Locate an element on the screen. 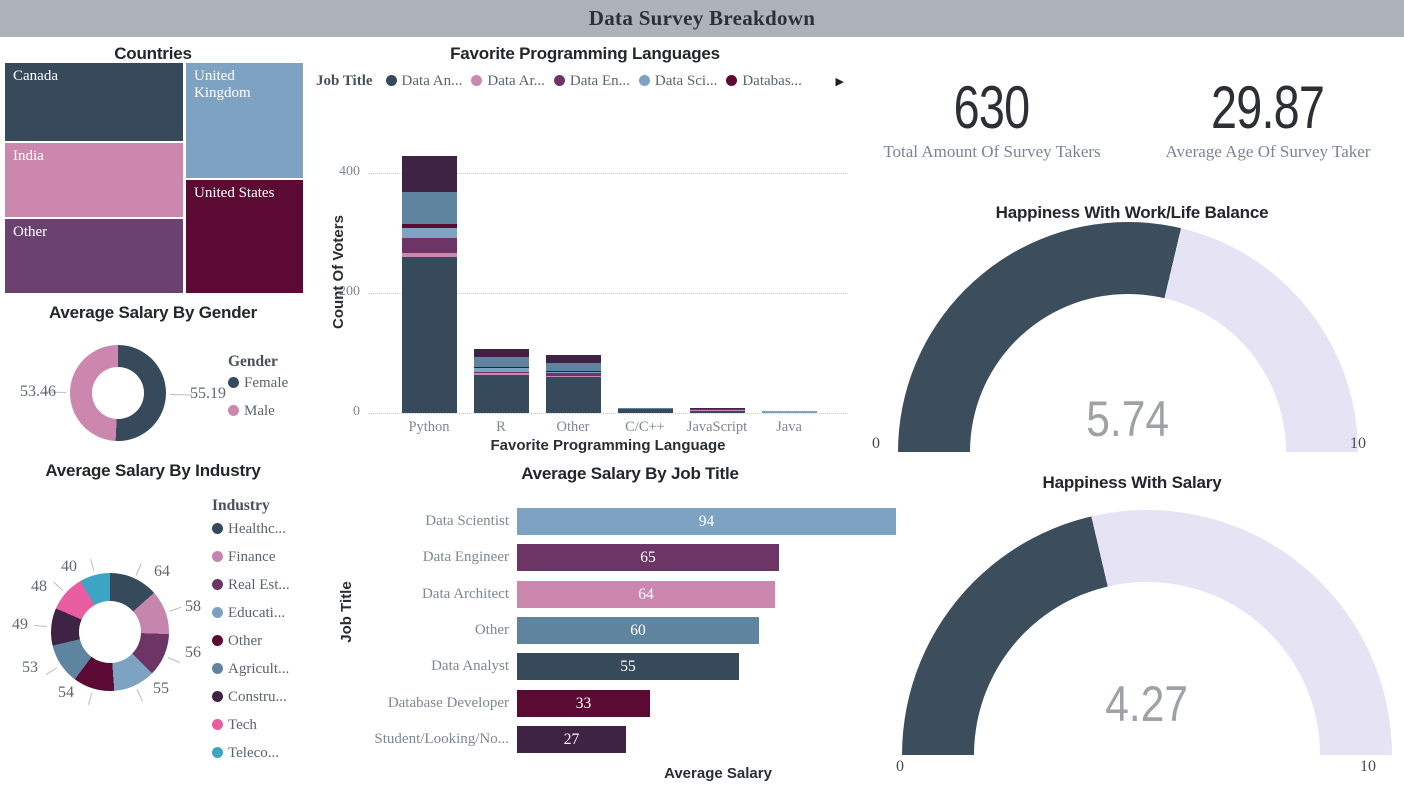 Image resolution: width=1404 pixels, height=786 pixels. legend-item-finance: Finance is located at coordinates (243, 557).